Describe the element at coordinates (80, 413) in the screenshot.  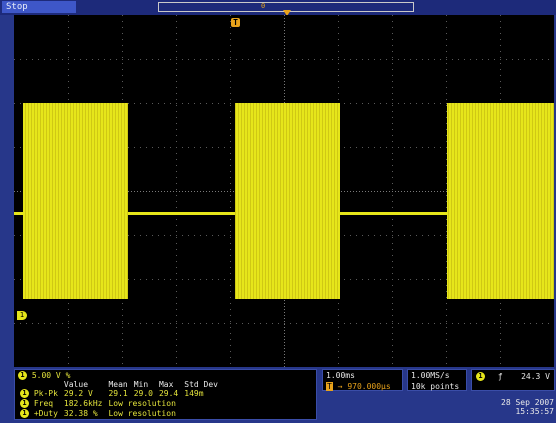
I see `measurement-value: 32.38 %` at that location.